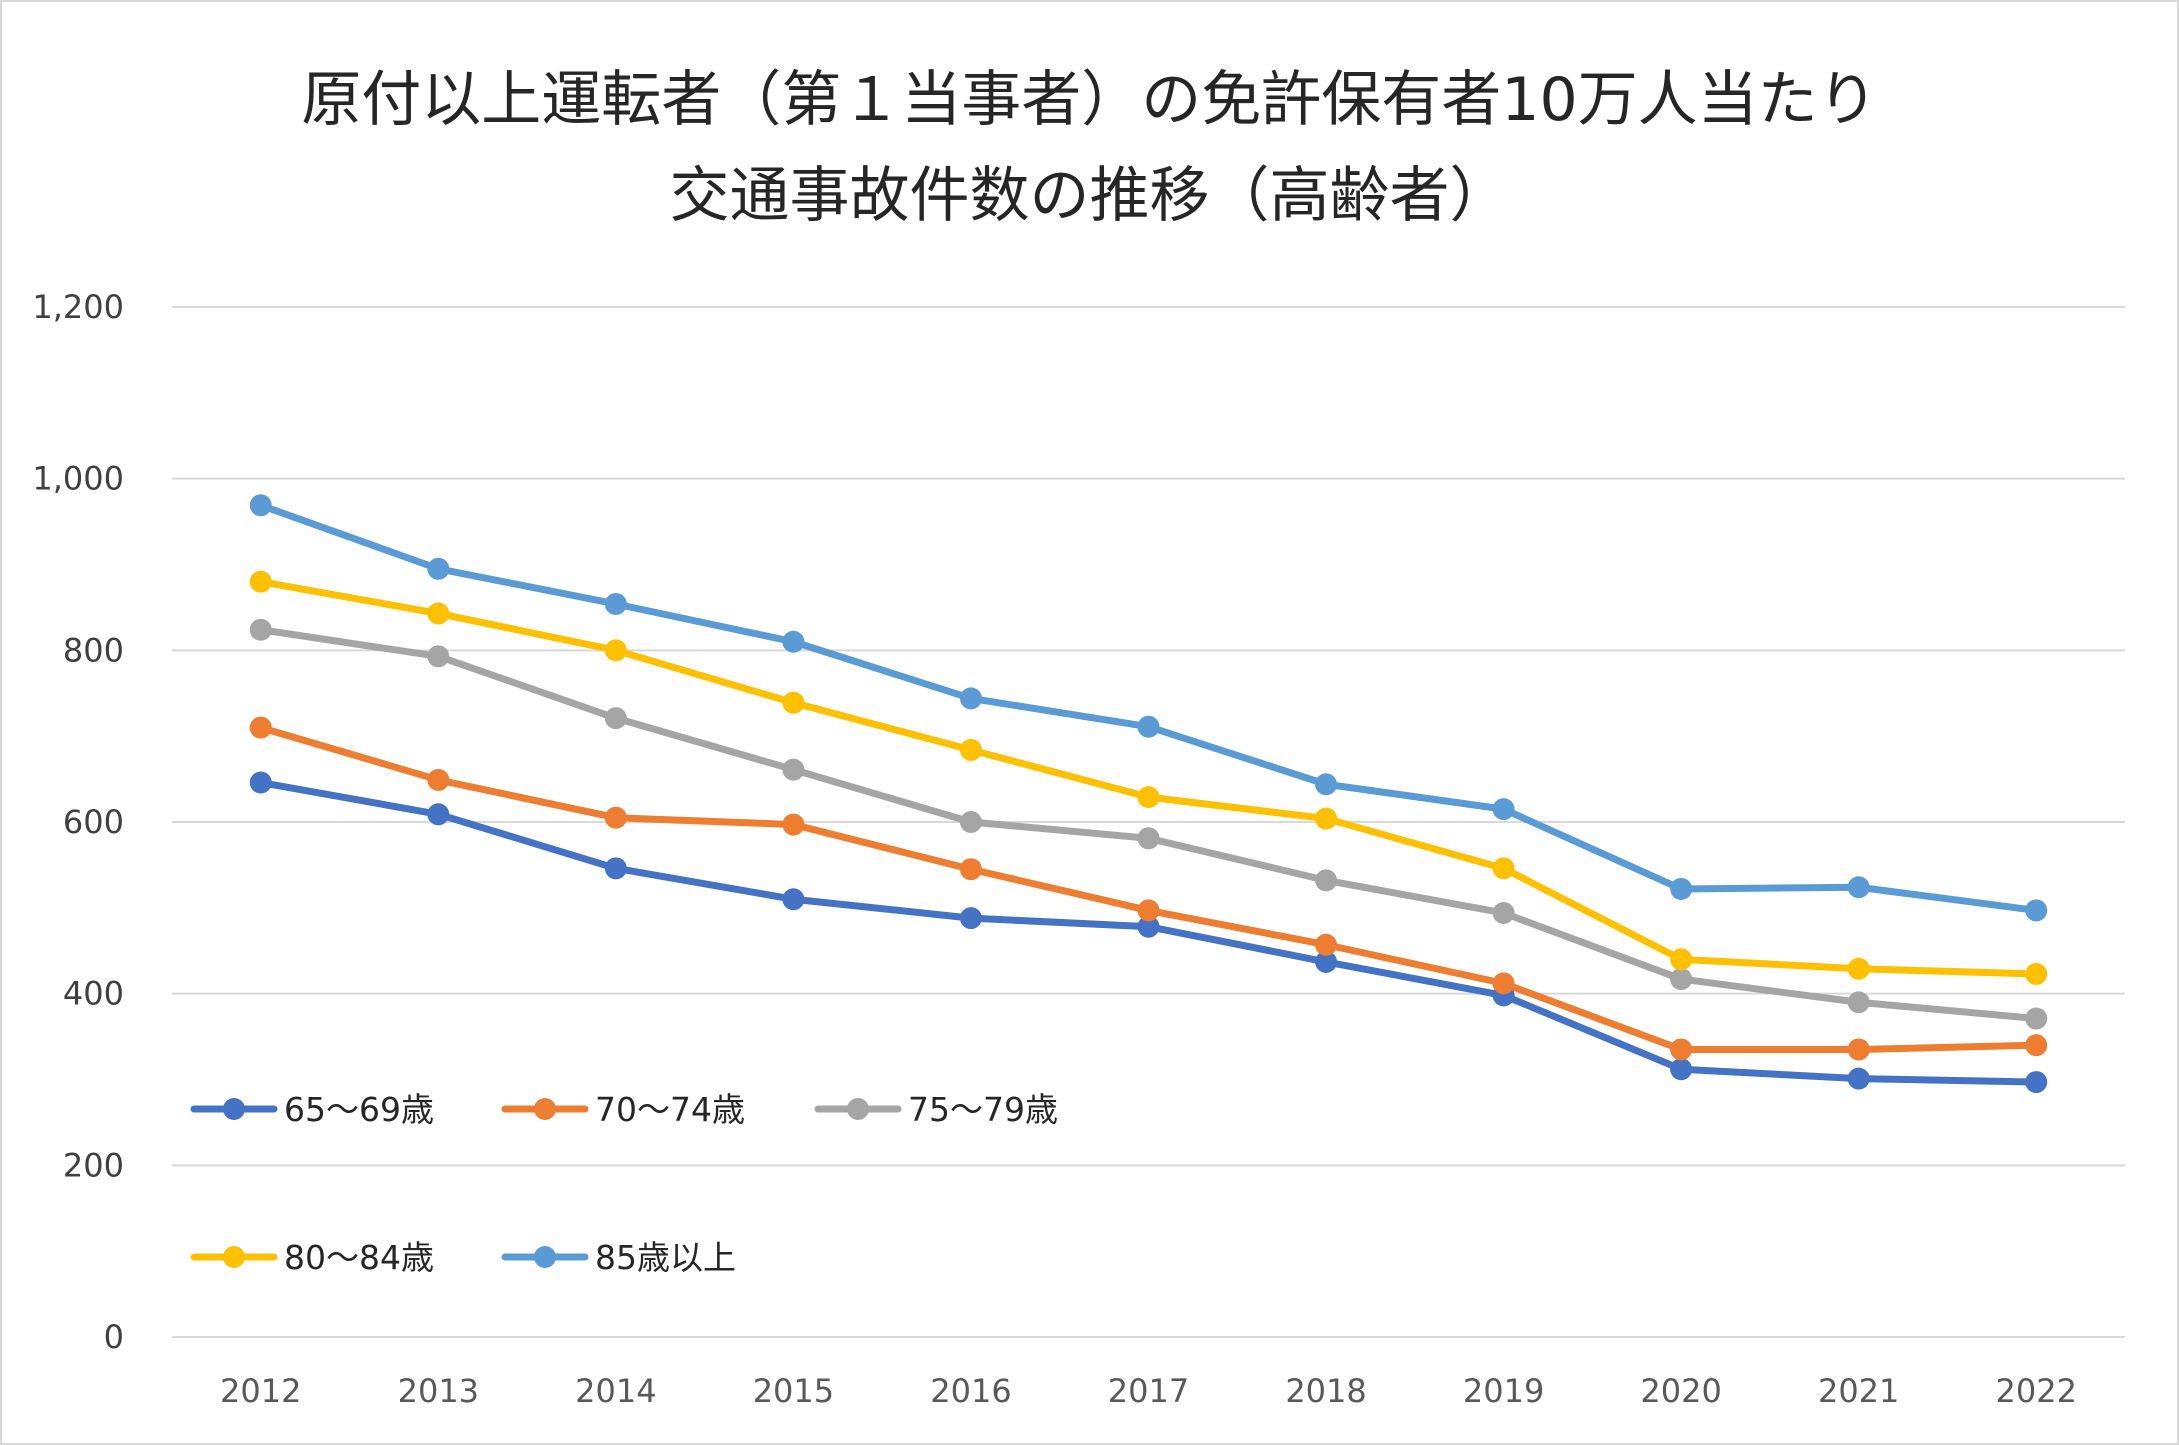  I want to click on data-point-1-2022, so click(2036, 1082).